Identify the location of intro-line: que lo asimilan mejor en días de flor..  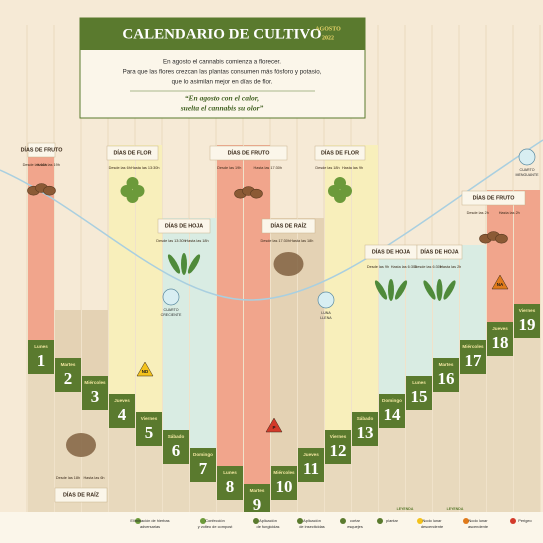
(222, 82).